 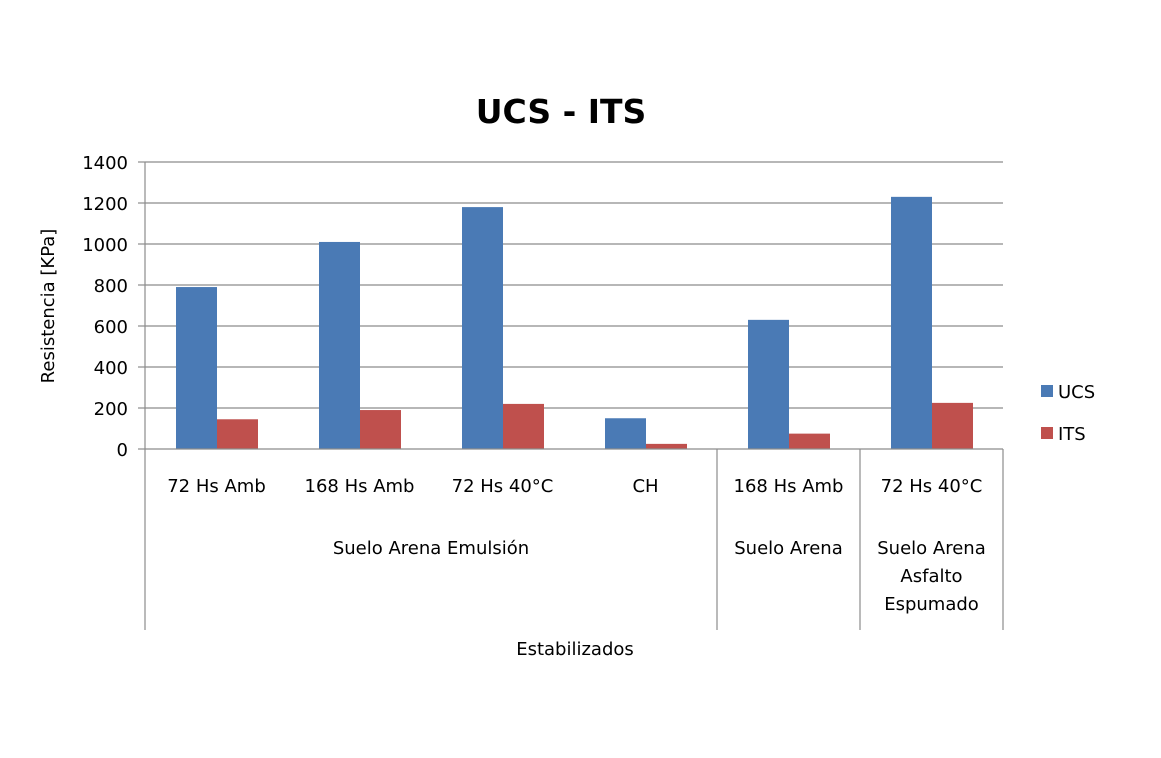 What do you see at coordinates (111, 327) in the screenshot?
I see `y-tick-label: 600` at bounding box center [111, 327].